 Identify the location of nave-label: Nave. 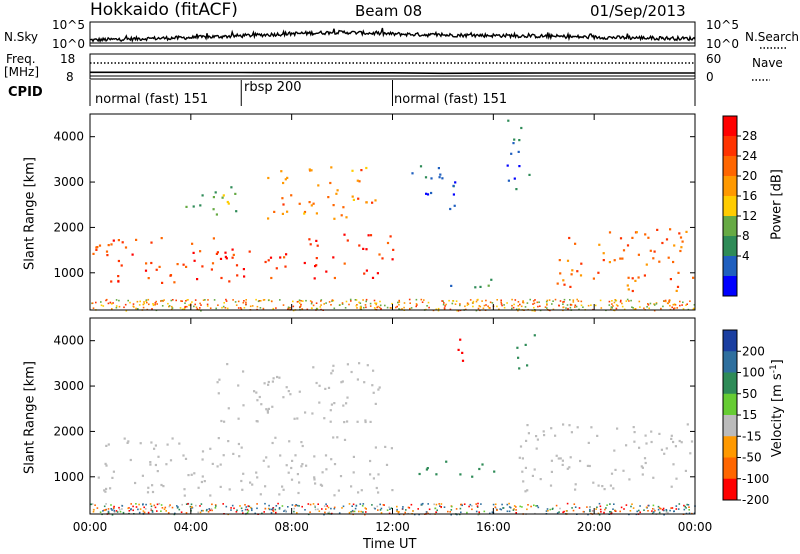
(767, 63).